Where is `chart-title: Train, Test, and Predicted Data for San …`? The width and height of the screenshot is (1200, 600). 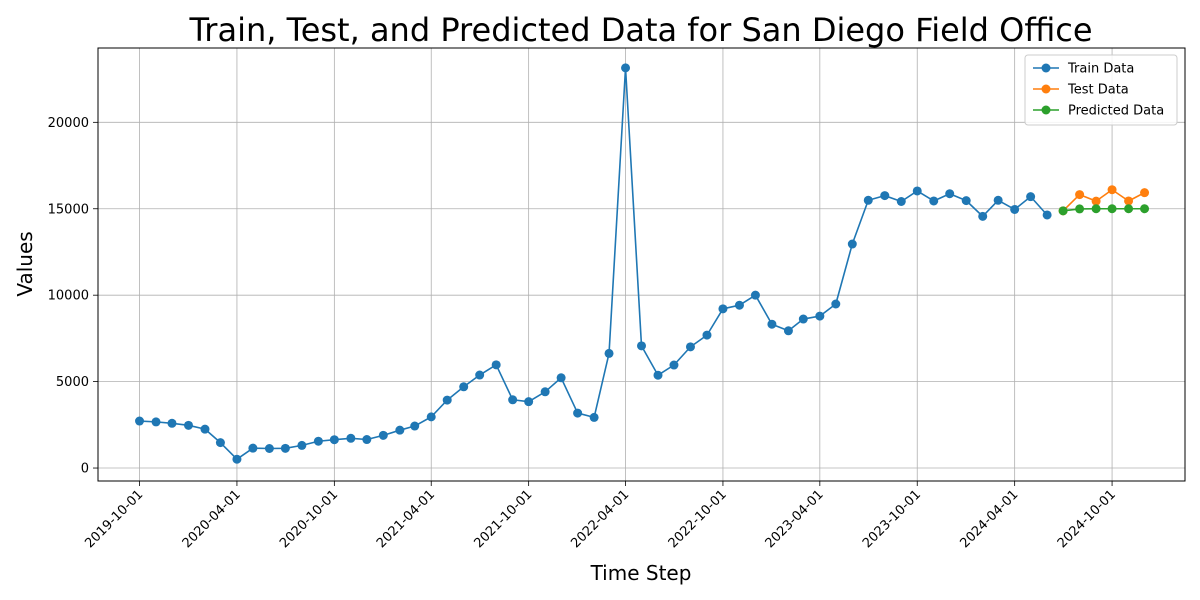 chart-title: Train, Test, and Predicted Data for San … is located at coordinates (640, 30).